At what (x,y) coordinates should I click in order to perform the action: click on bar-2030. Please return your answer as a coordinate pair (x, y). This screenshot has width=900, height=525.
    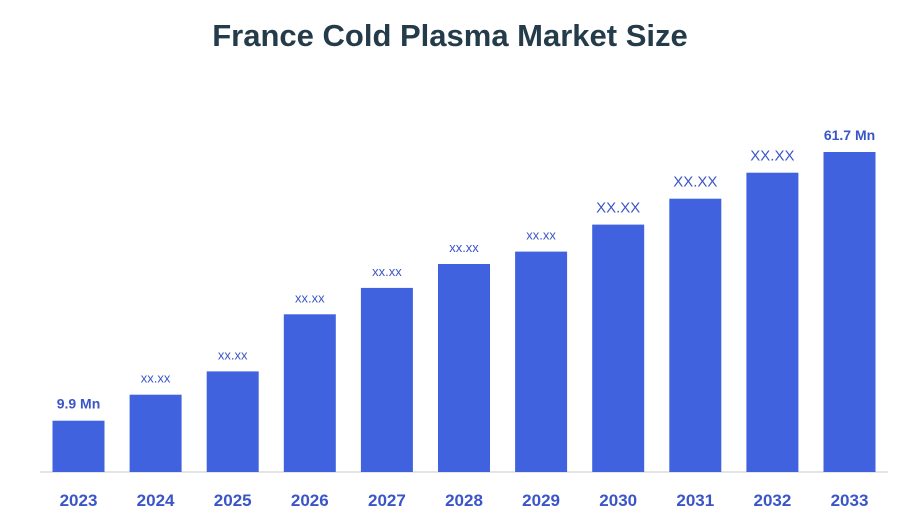
    Looking at the image, I should click on (618, 348).